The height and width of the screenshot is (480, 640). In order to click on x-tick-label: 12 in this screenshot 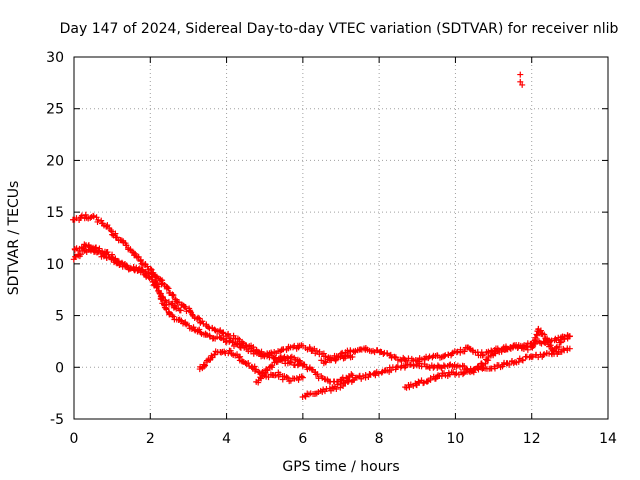, I will do `click(532, 439)`.